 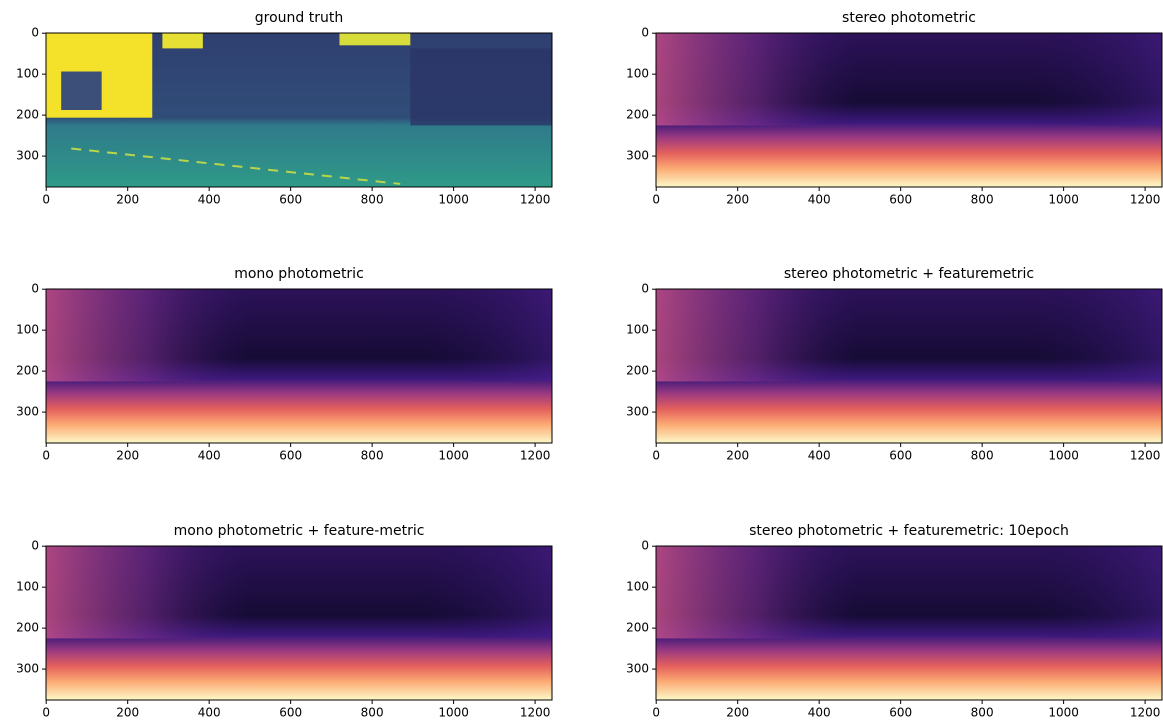 I want to click on subplot-title: stereo photometric, so click(x=909, y=18).